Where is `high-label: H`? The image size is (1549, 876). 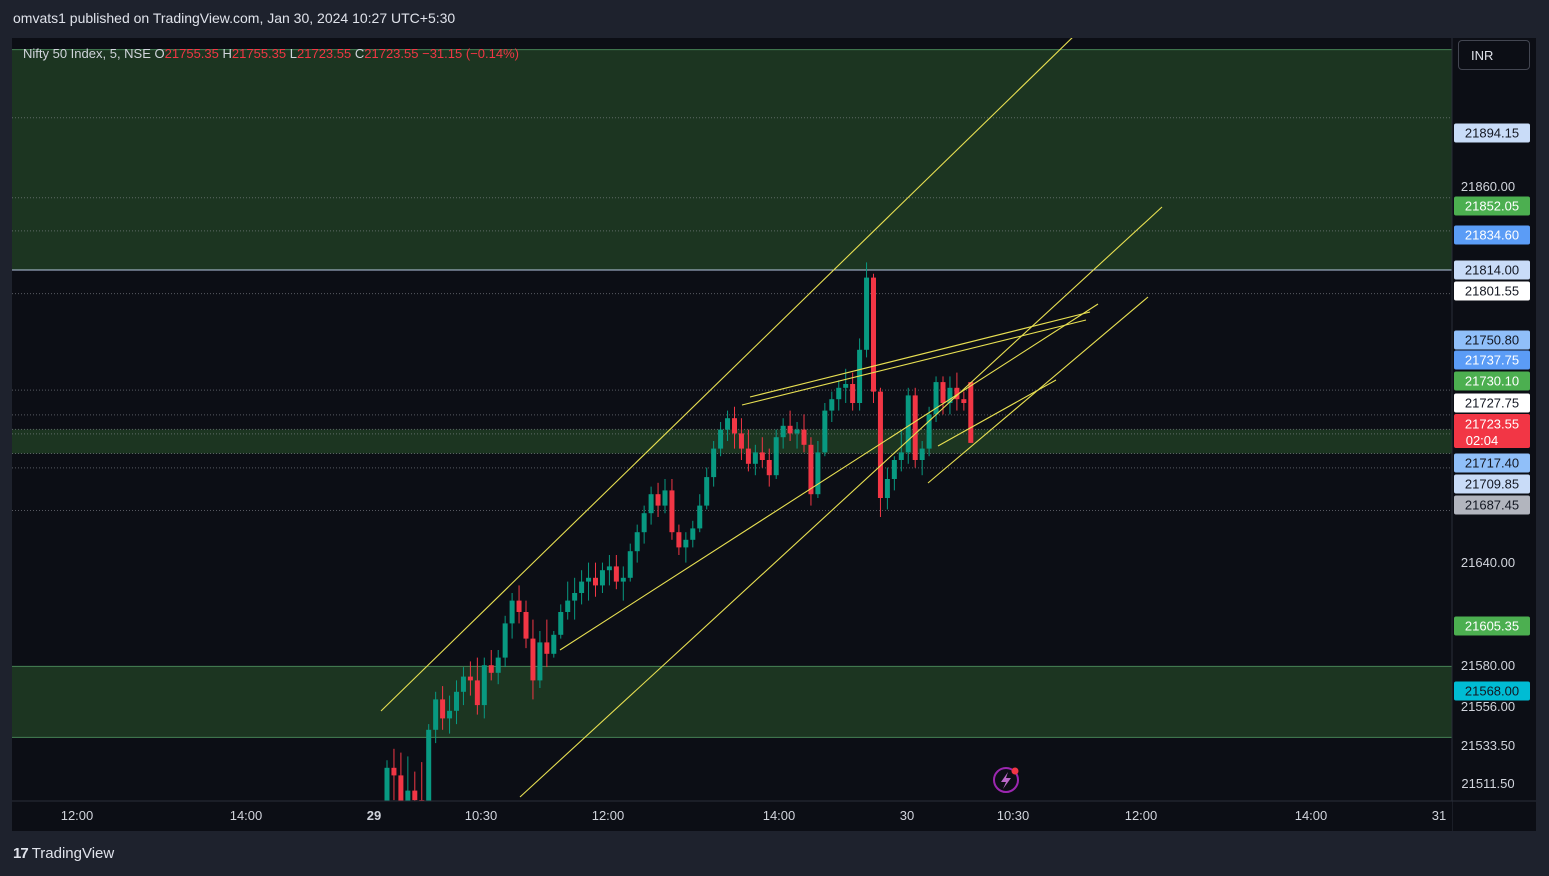 high-label: H is located at coordinates (227, 53).